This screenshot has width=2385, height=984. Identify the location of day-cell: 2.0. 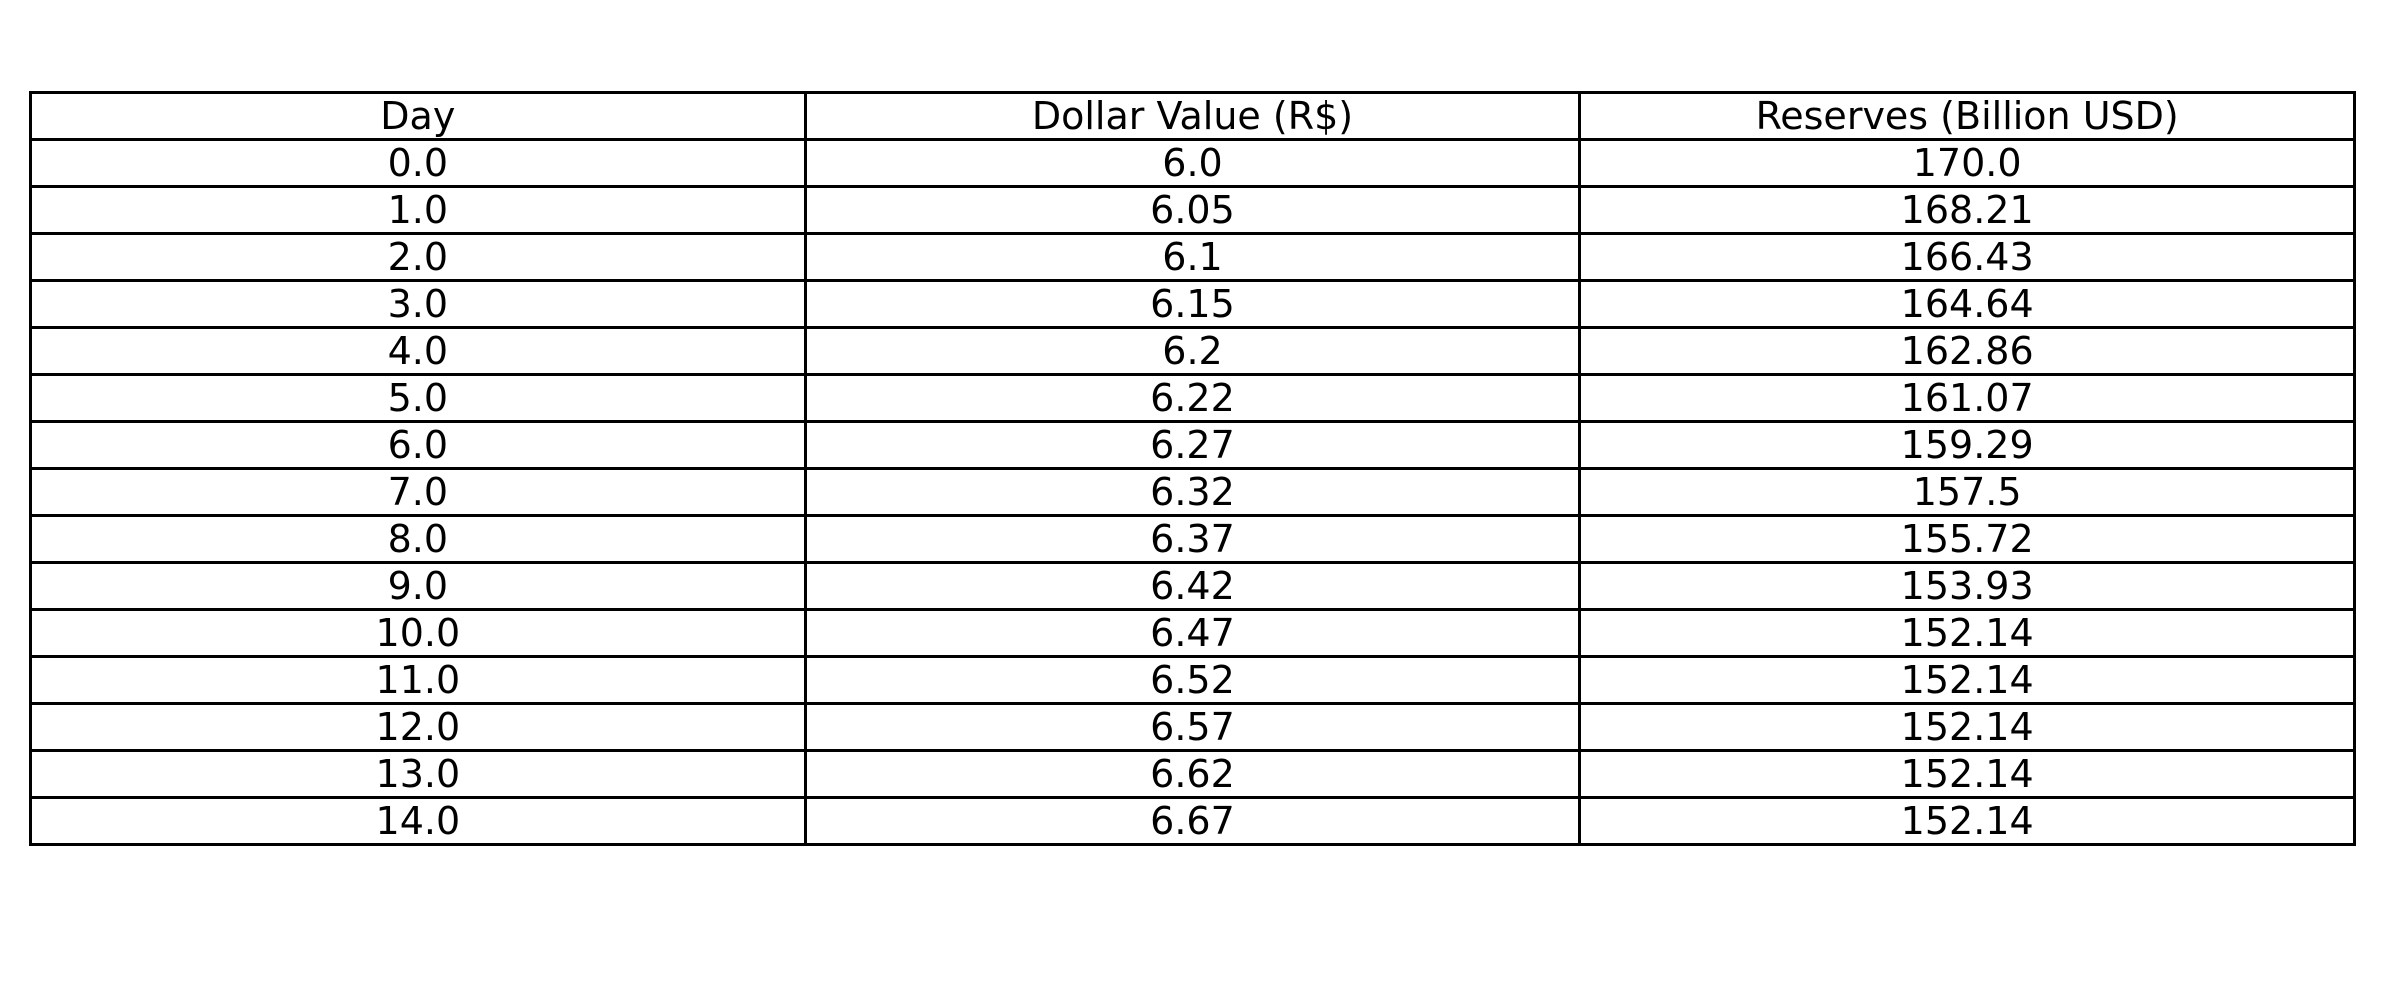
(418, 257).